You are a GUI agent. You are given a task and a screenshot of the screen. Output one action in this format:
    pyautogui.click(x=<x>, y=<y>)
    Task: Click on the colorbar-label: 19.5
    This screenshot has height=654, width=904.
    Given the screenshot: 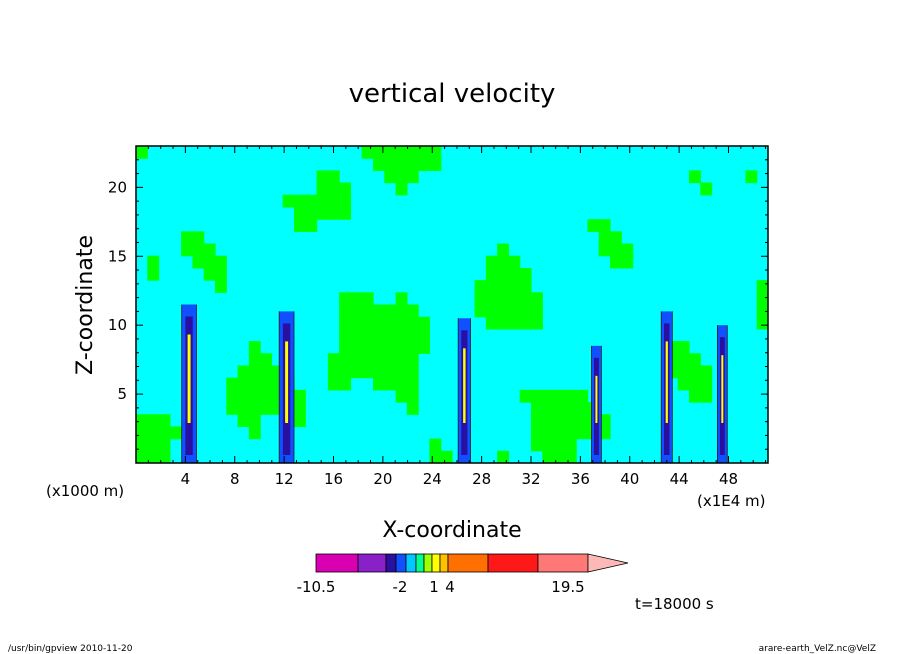 What is the action you would take?
    pyautogui.click(x=567, y=587)
    